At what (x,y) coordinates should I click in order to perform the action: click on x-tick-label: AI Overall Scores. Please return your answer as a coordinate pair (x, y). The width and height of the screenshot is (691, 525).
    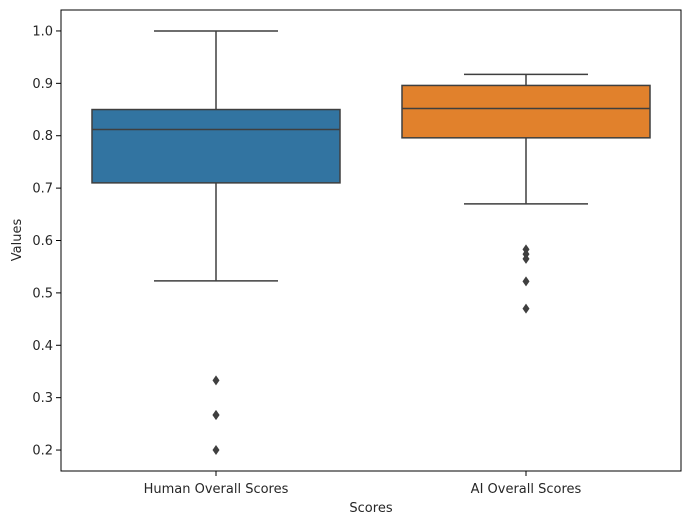
    Looking at the image, I should click on (526, 489).